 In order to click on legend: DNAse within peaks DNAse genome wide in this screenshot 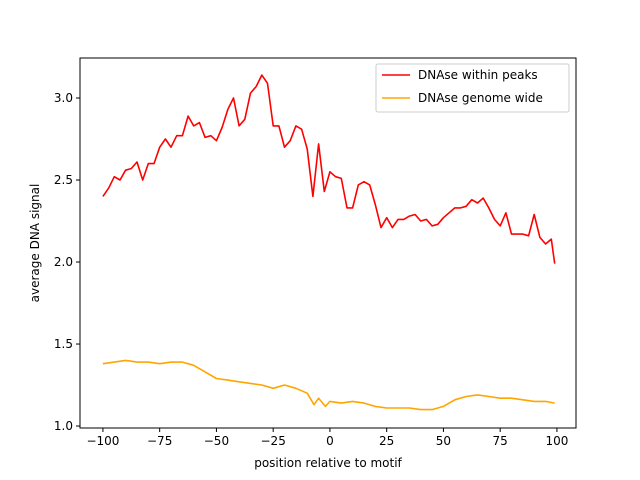, I will do `click(472, 88)`.